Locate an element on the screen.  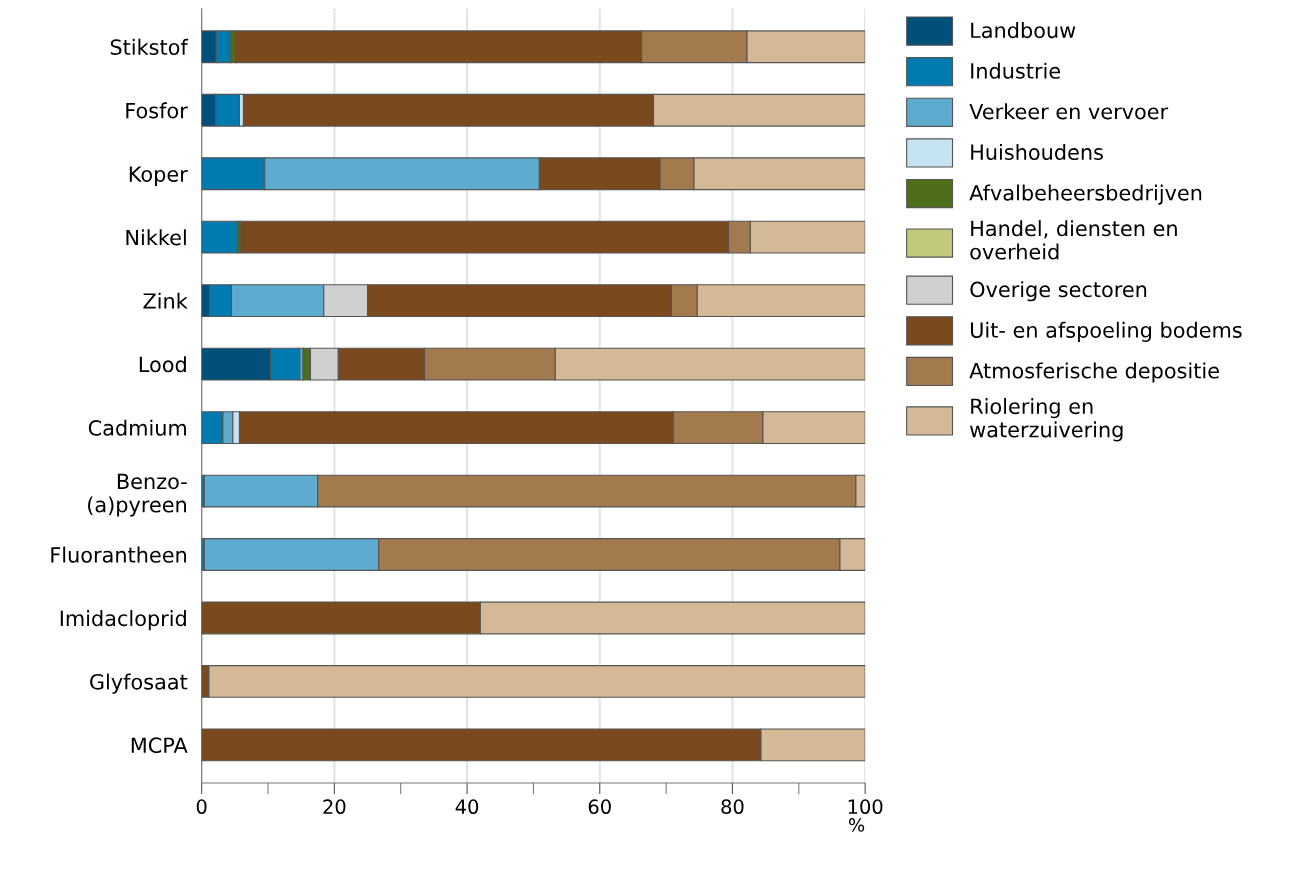
y-tick-label: Nikkel is located at coordinates (156, 237).